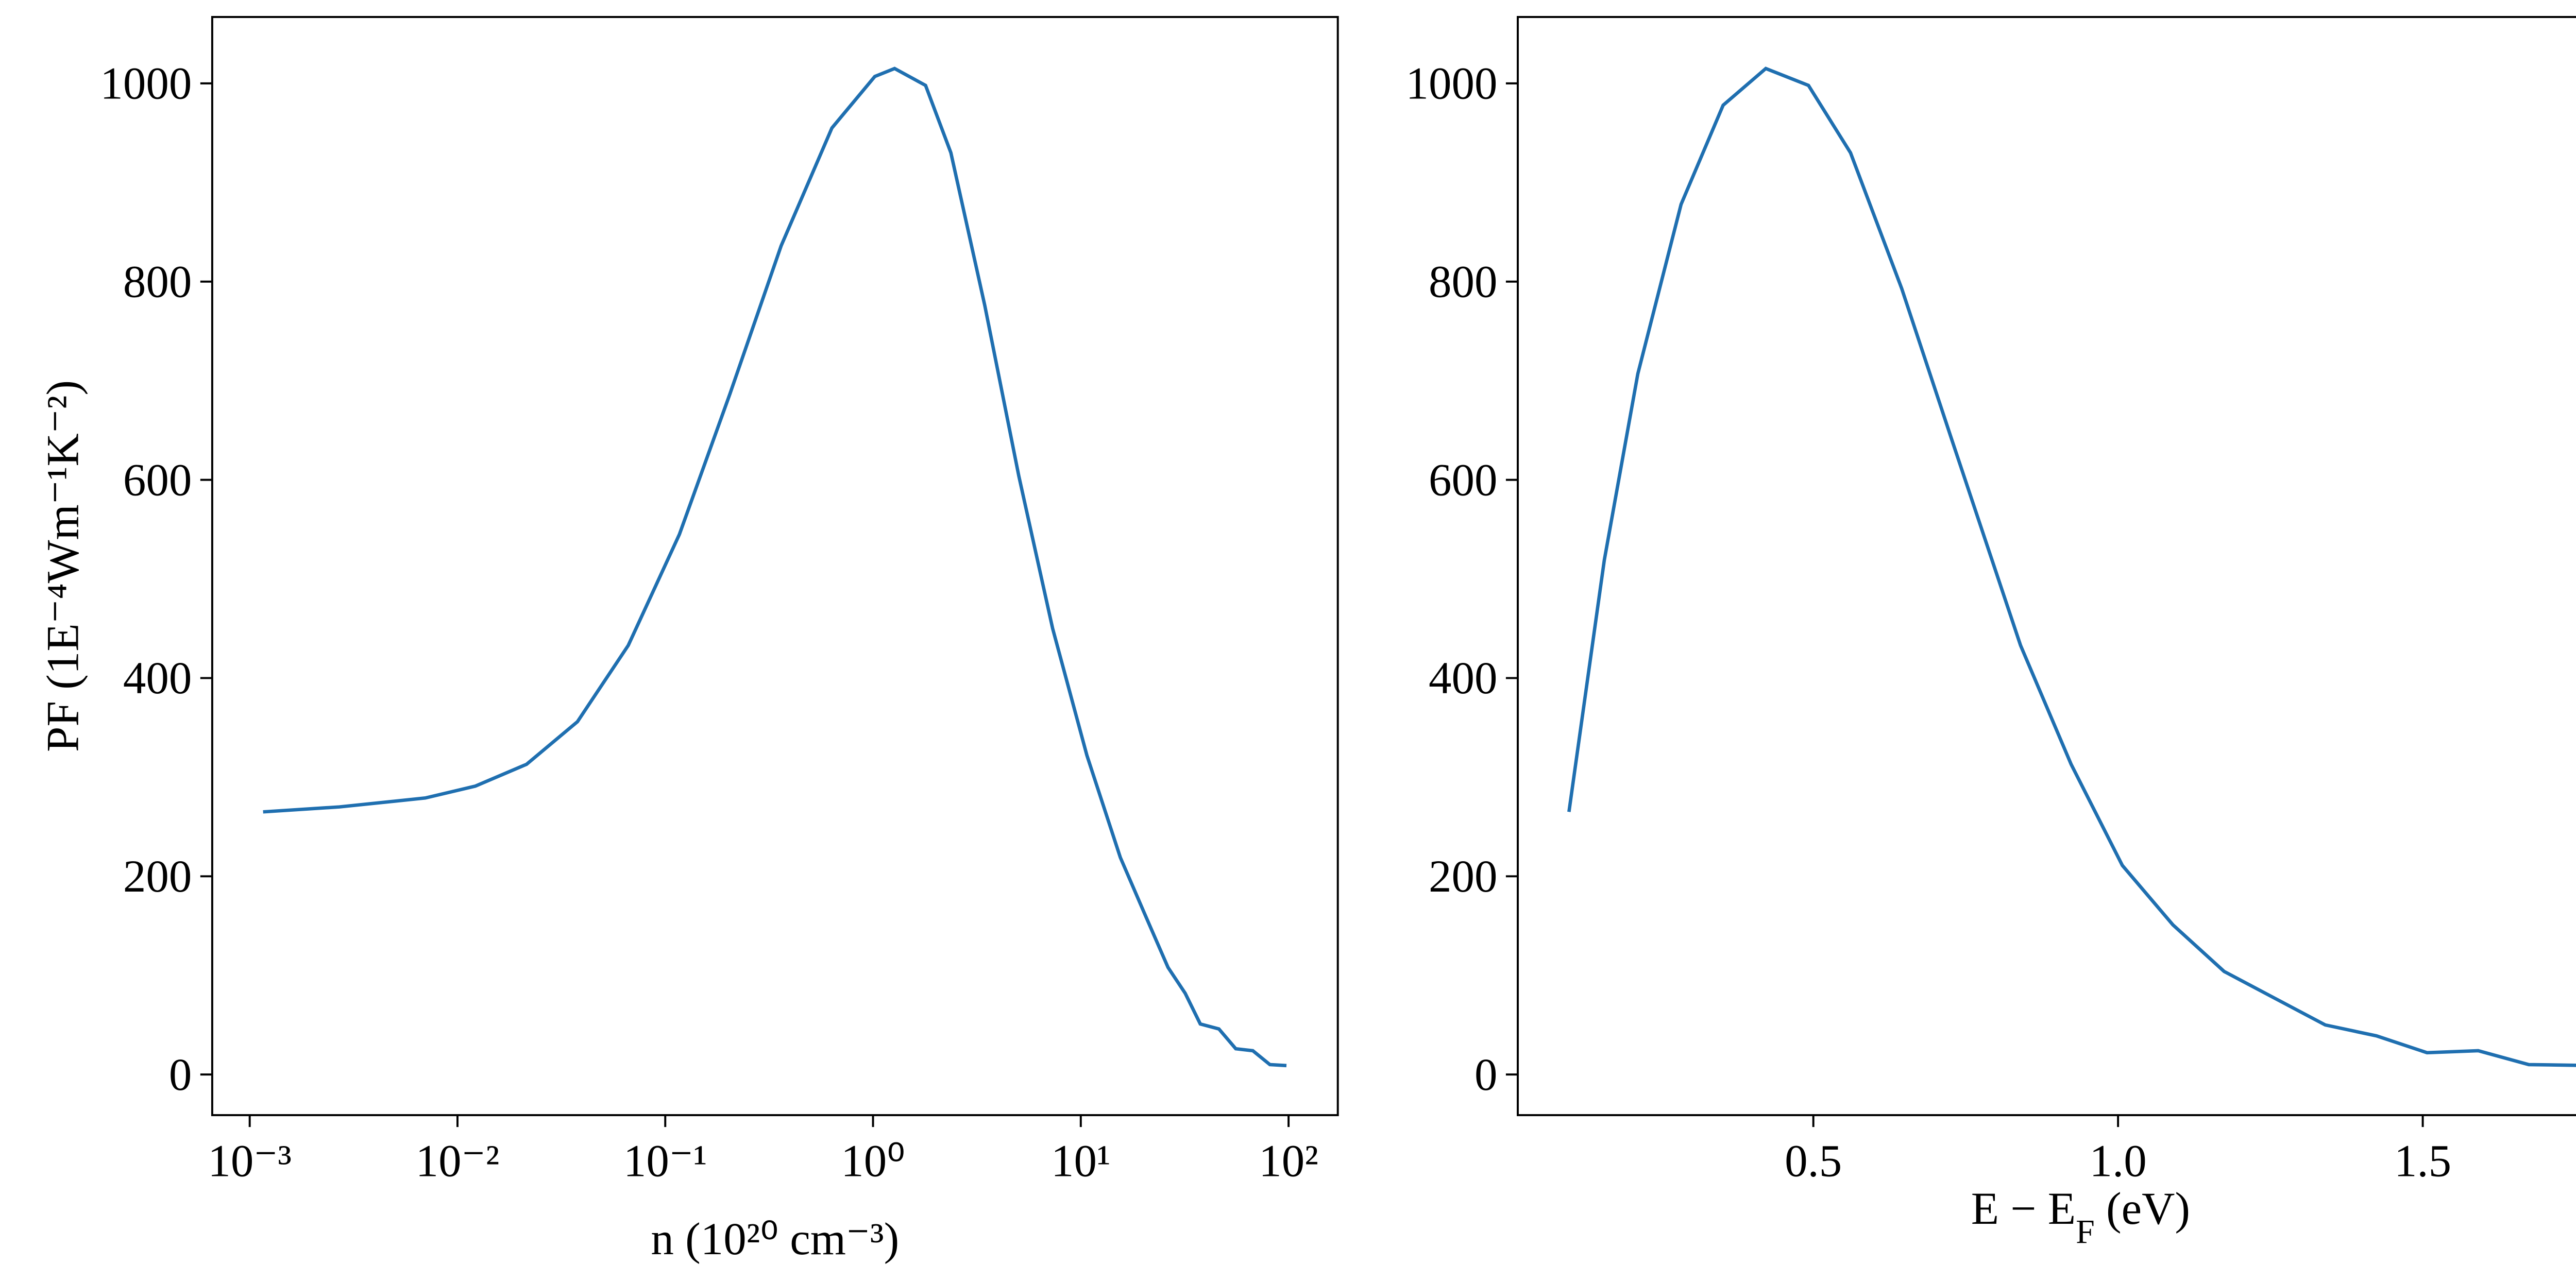 This screenshot has height=1282, width=2576. Describe the element at coordinates (2023, 1209) in the screenshot. I see `x-axis-label-part: E − E` at that location.